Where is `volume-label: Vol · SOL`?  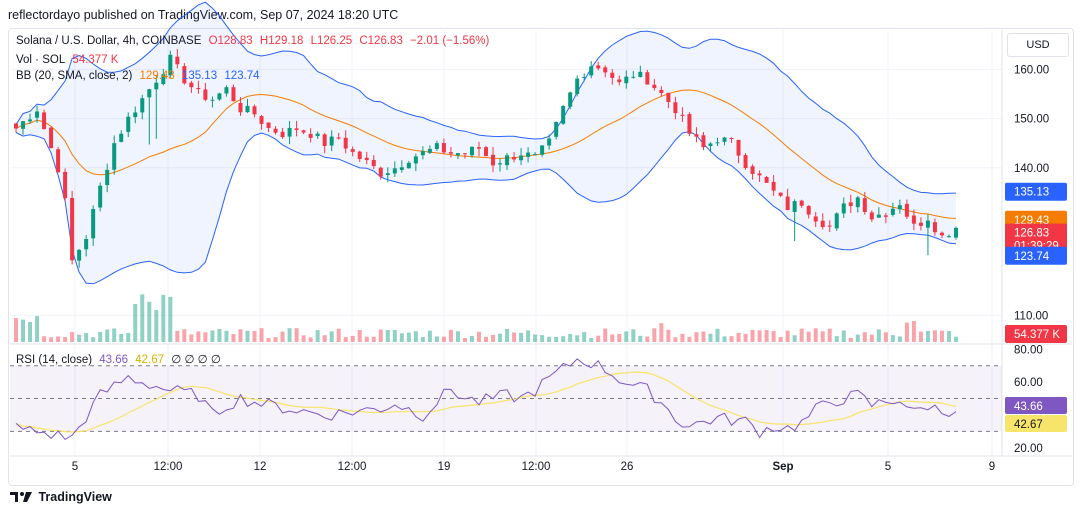 volume-label: Vol · SOL is located at coordinates (41, 60).